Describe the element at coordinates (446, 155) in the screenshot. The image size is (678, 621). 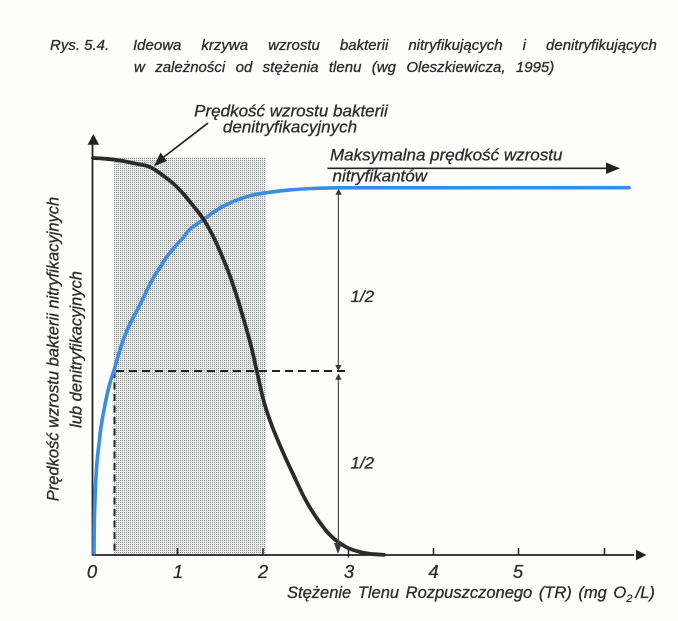
I see `svg-text: Maksymalna prędkość wzrostu` at that location.